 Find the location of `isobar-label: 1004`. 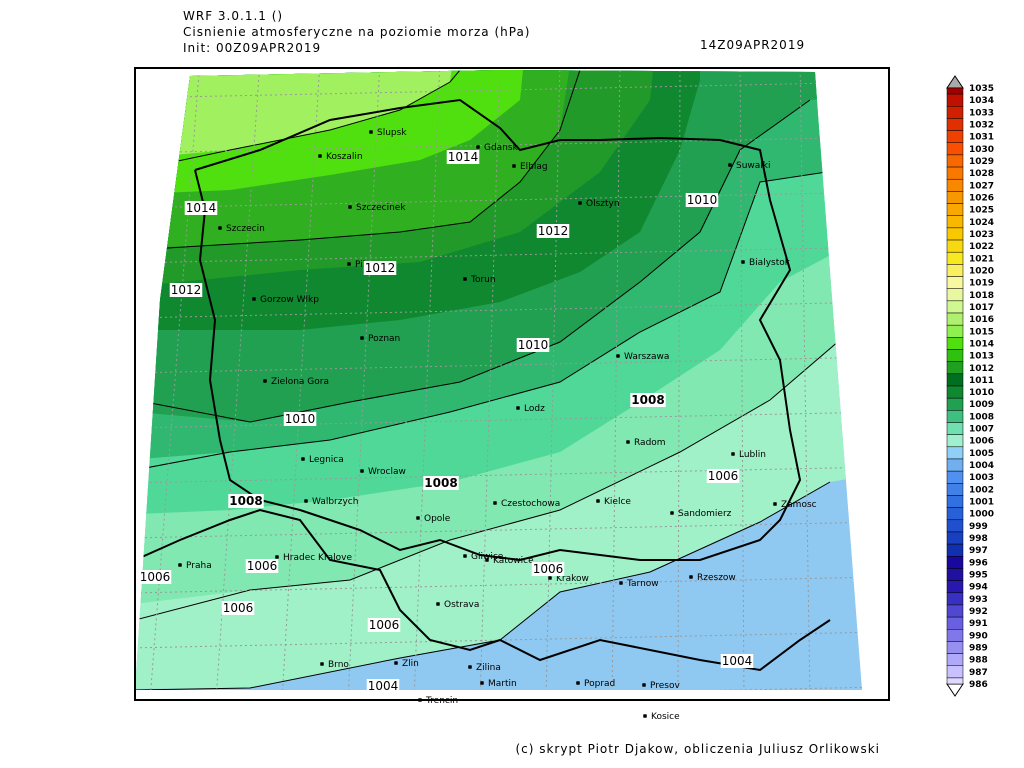

isobar-label: 1004 is located at coordinates (737, 661).